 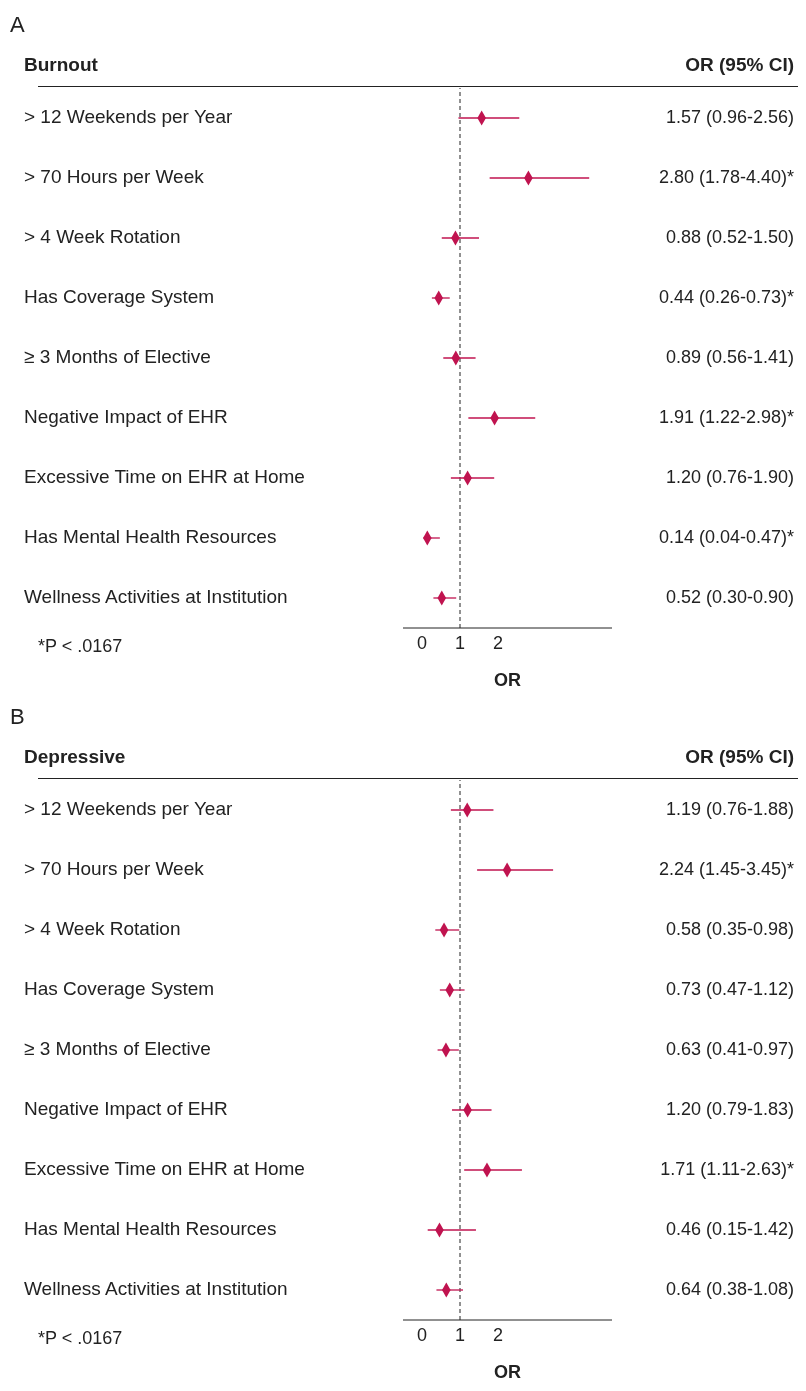 What do you see at coordinates (729, 928) in the screenshot?
I see `data-label: 0.58 (0.35-0.98)` at bounding box center [729, 928].